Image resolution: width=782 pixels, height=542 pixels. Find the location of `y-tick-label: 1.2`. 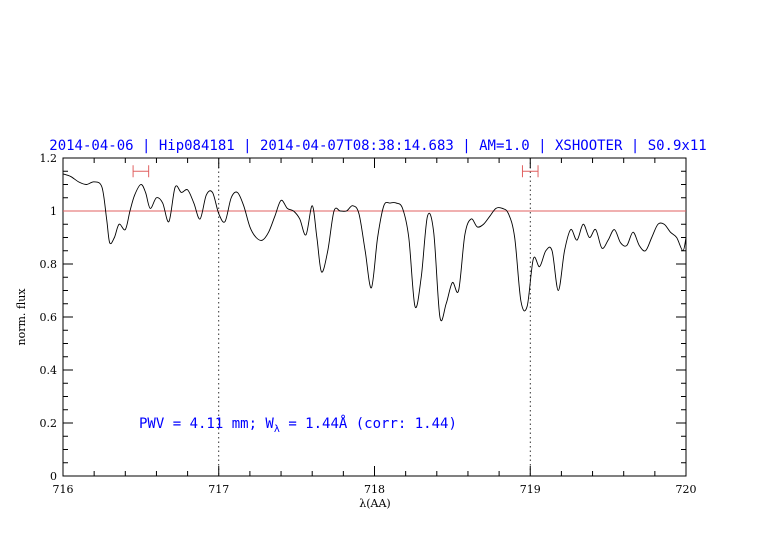

y-tick-label: 1.2 is located at coordinates (49, 158).